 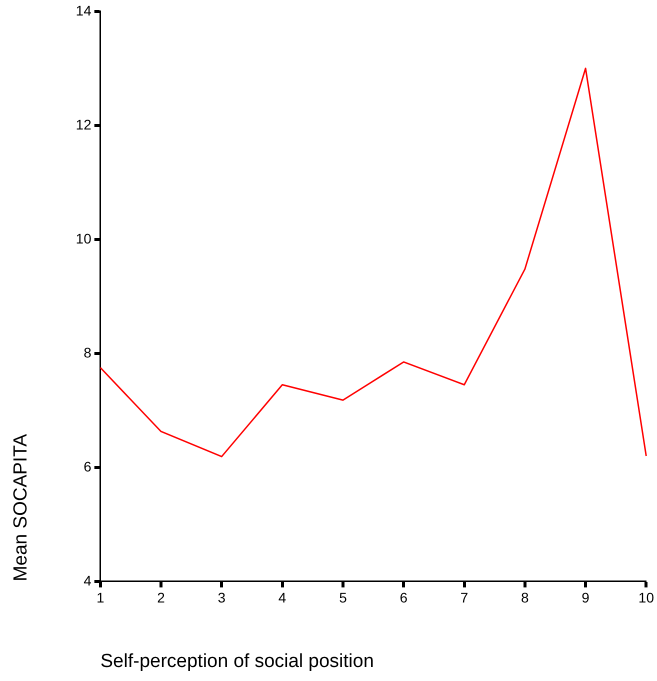 What do you see at coordinates (586, 598) in the screenshot?
I see `x-tick-label: 9` at bounding box center [586, 598].